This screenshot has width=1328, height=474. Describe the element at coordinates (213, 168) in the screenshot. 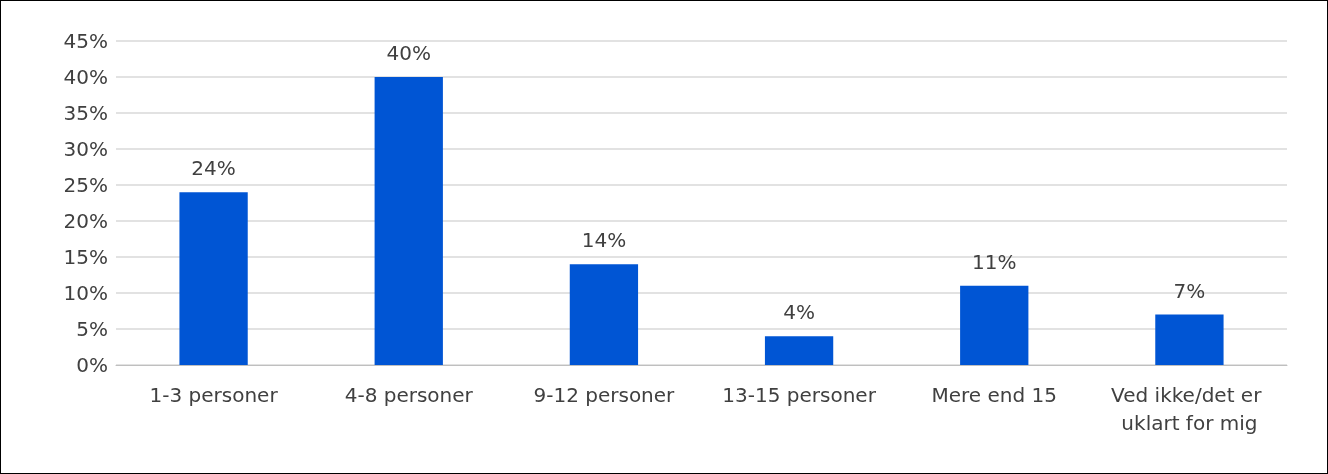

I see `data-label: 24%` at that location.